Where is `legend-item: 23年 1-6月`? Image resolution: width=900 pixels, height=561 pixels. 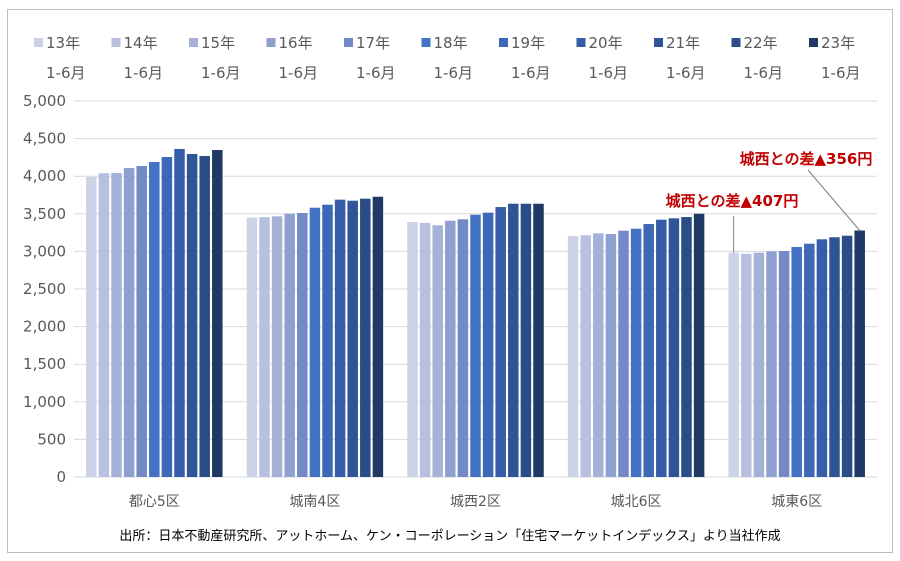 legend-item: 23年 1-6月 is located at coordinates (835, 58).